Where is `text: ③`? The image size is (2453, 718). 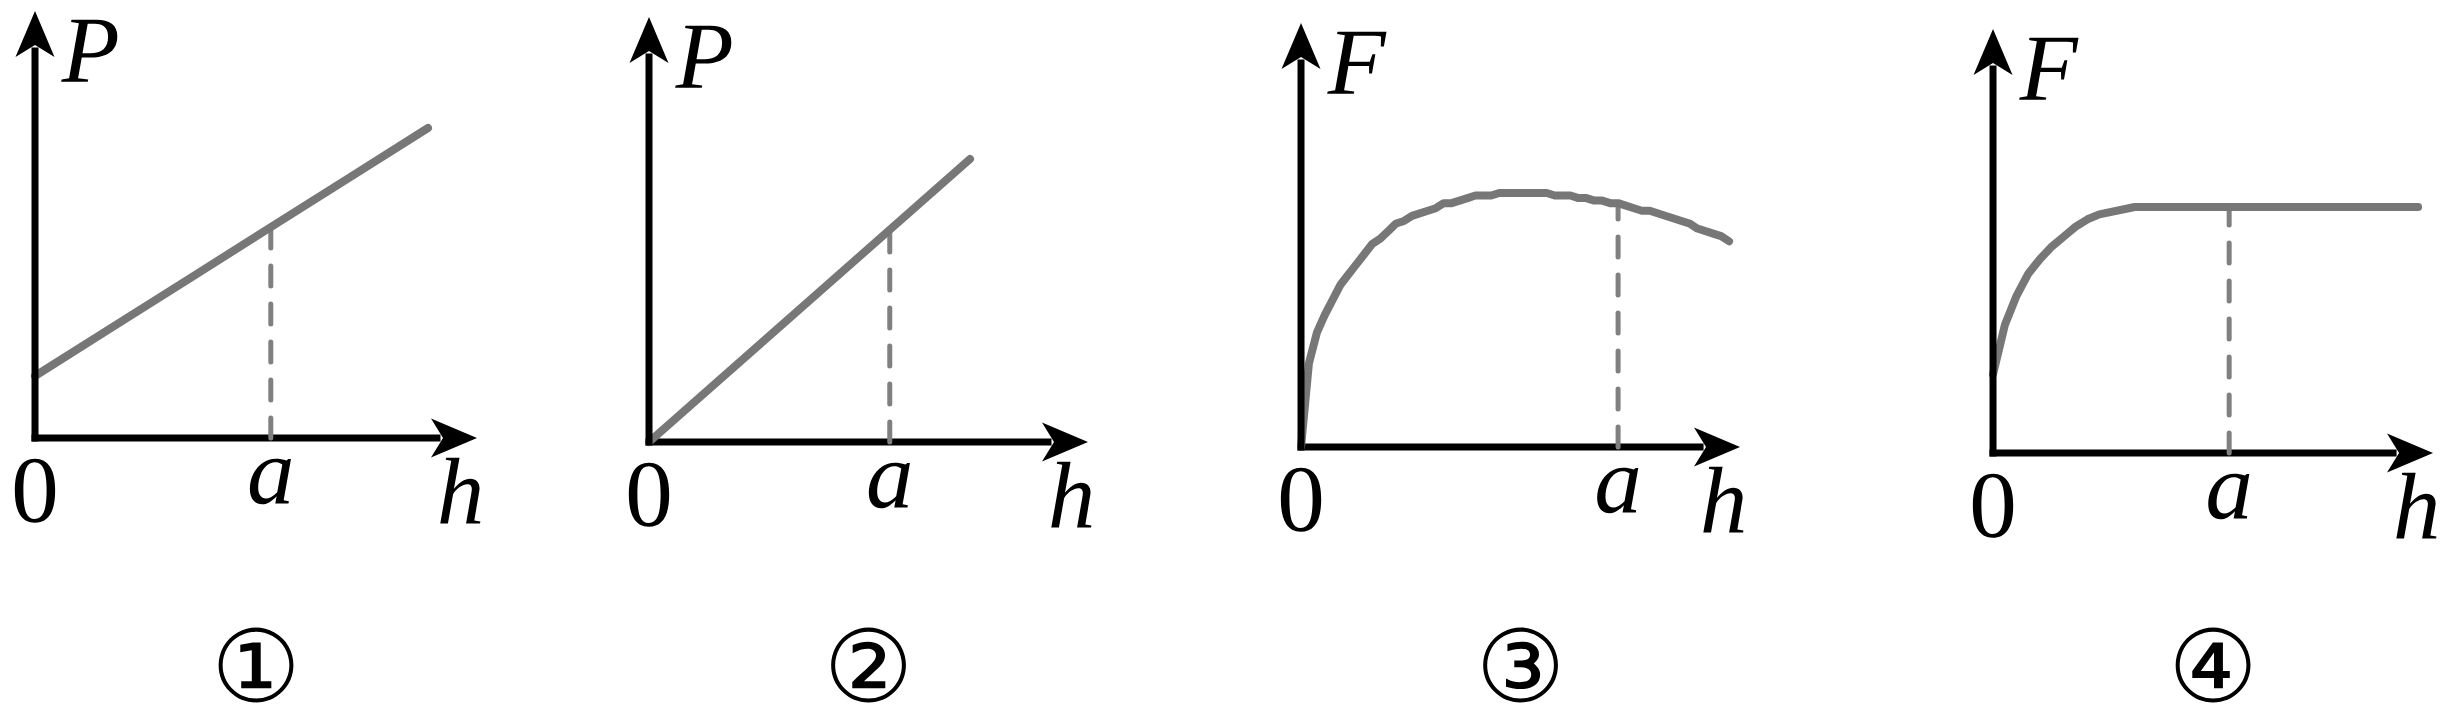
text: ③ is located at coordinates (1520, 665).